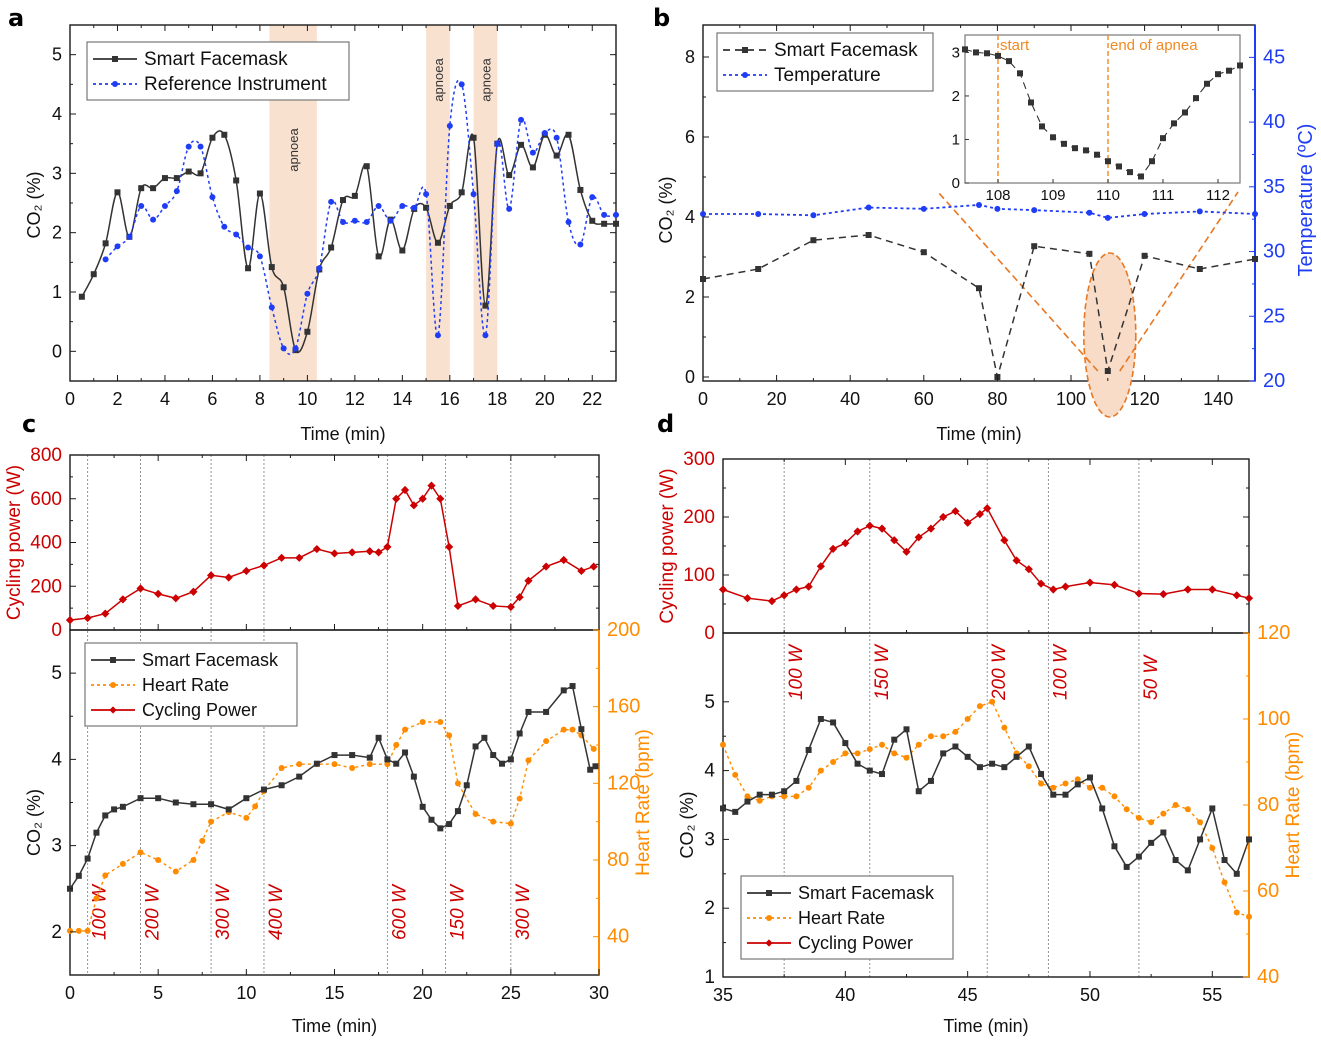 The width and height of the screenshot is (1321, 1043). I want to click on x-tick-label: 10, so click(307, 399).